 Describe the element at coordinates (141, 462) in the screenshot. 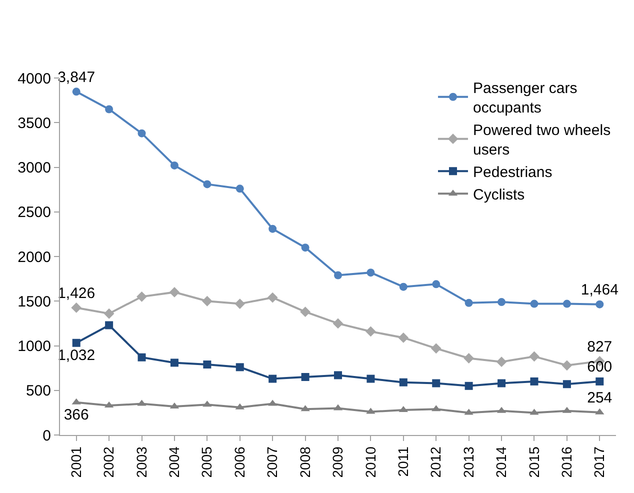

I see `x-tick-label: 2003` at that location.